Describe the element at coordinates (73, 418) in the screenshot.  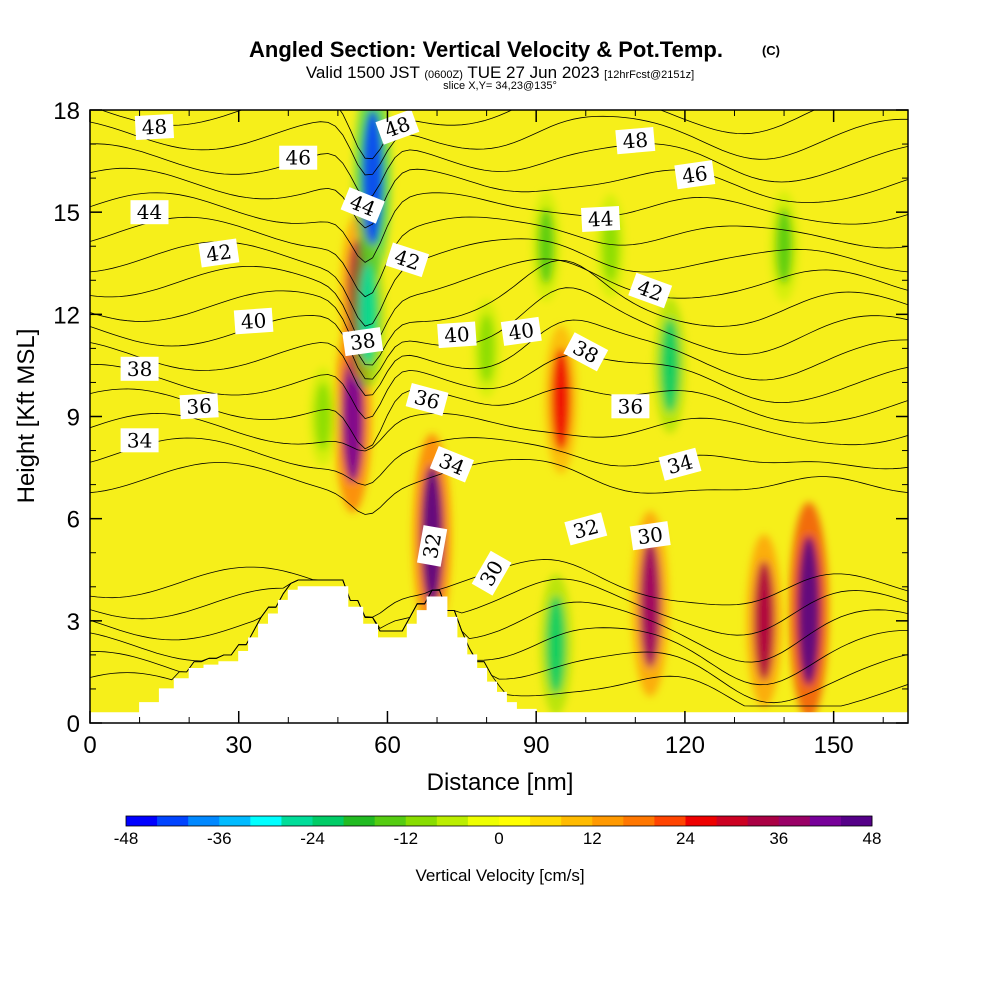
I see `y-tick-label: 9` at that location.